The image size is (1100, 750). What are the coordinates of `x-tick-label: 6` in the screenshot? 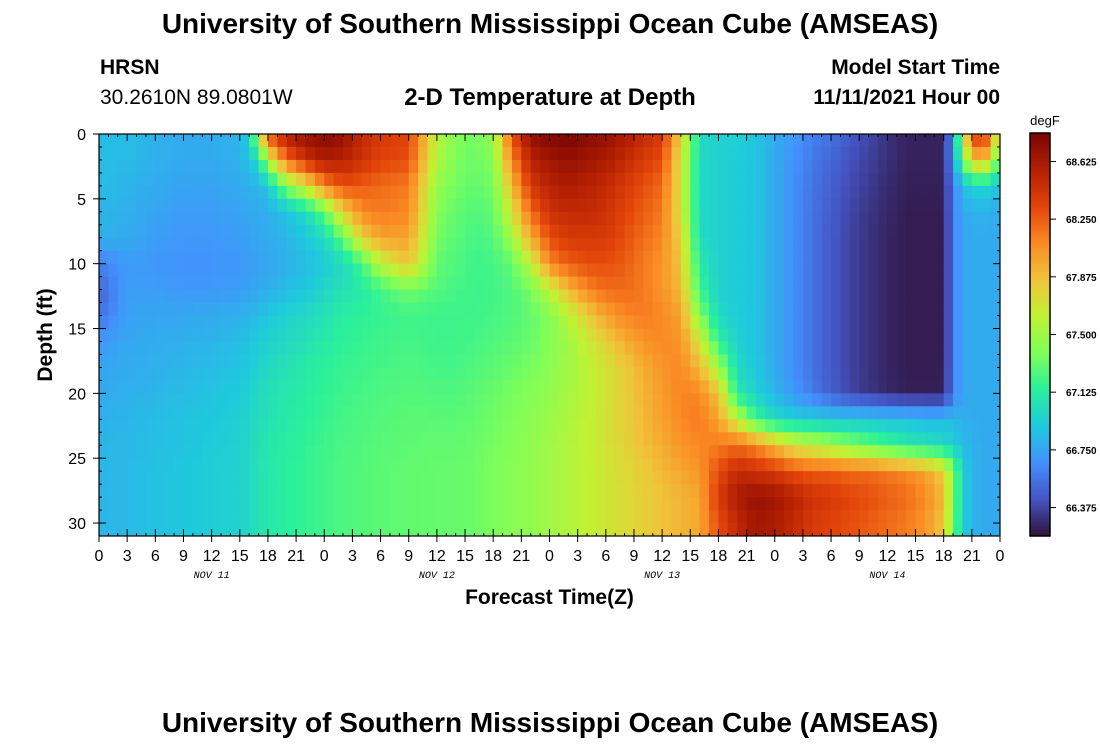 It's located at (155, 556).